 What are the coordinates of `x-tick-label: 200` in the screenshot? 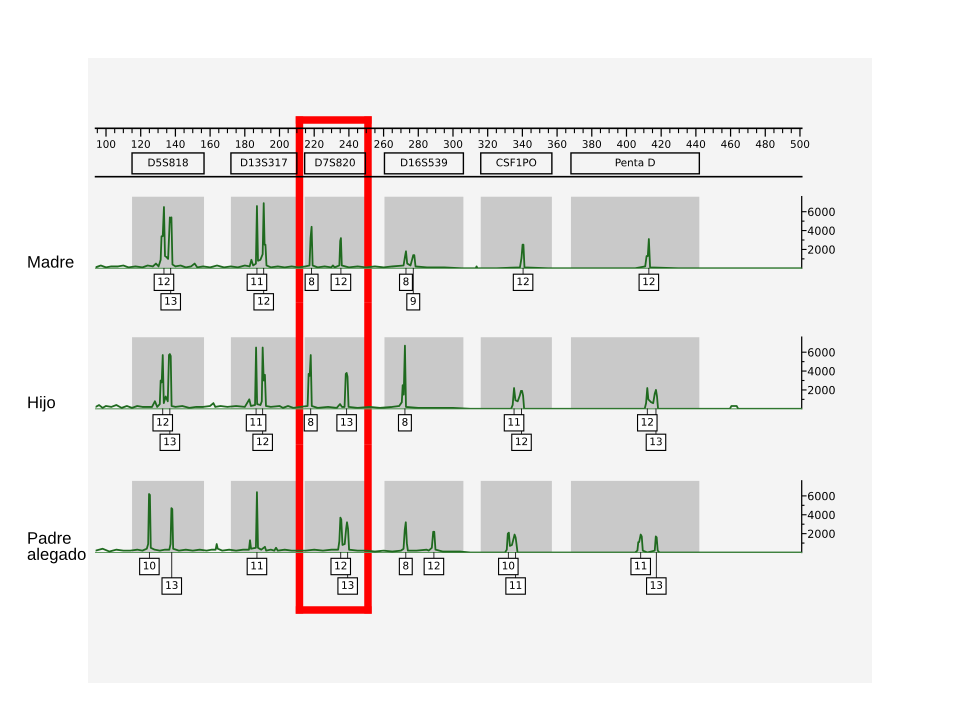 It's located at (279, 144).